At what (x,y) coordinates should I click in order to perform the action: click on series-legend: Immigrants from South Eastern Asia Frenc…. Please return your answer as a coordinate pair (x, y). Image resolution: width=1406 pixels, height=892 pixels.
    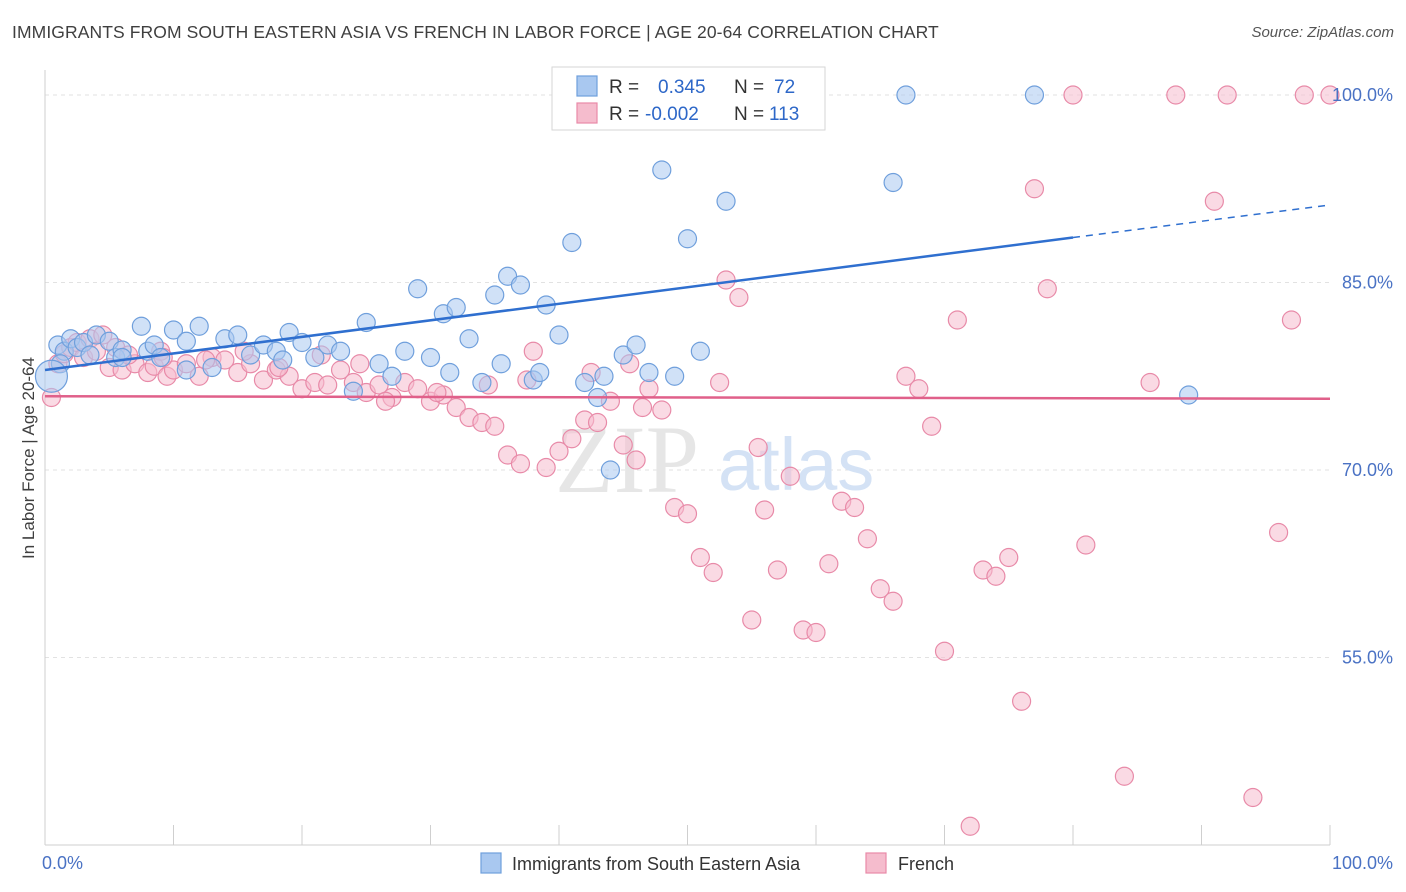
    Looking at the image, I should click on (717, 863).